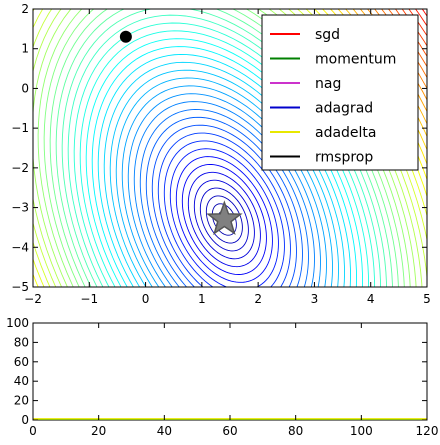 This screenshot has height=445, width=440. Describe the element at coordinates (371, 299) in the screenshot. I see `x-tick-label: 4` at that location.